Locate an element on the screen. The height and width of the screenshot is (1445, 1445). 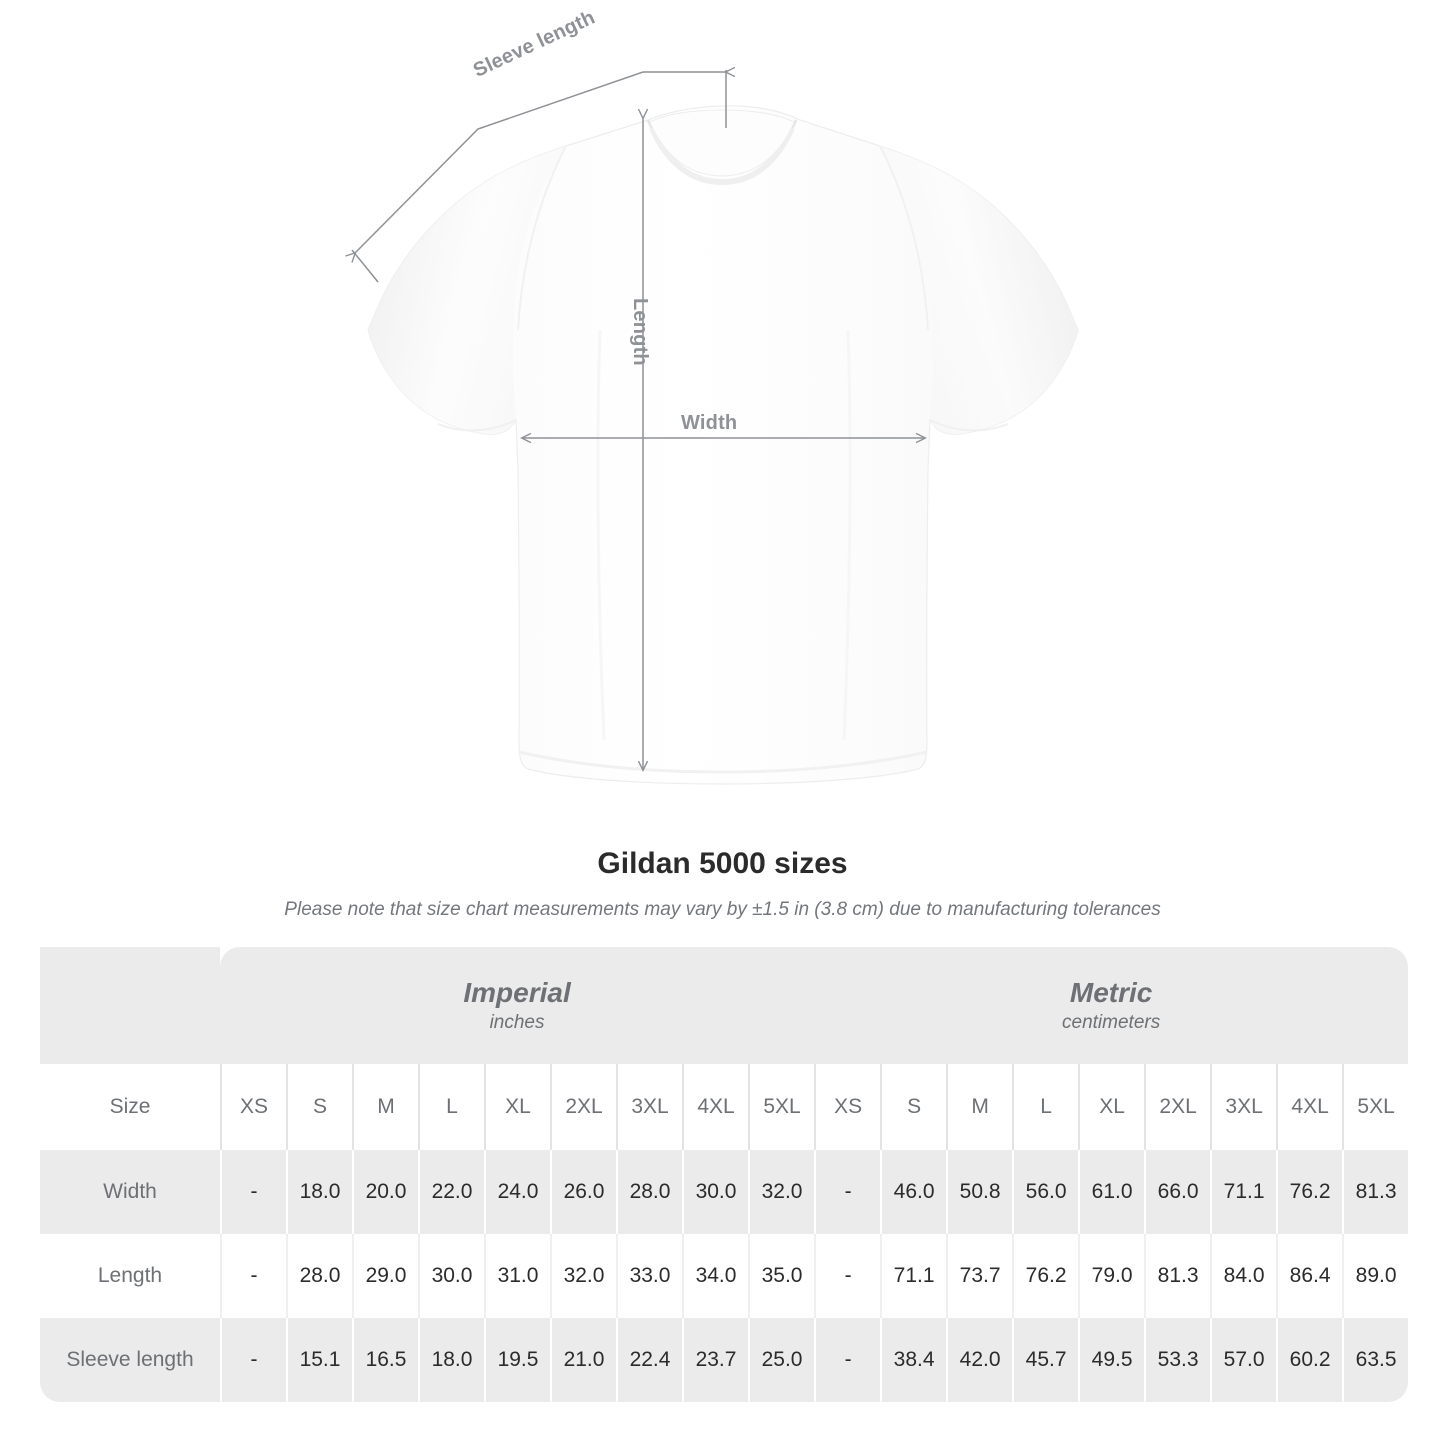
size-header-imperial-xs: XS is located at coordinates (253, 1107).